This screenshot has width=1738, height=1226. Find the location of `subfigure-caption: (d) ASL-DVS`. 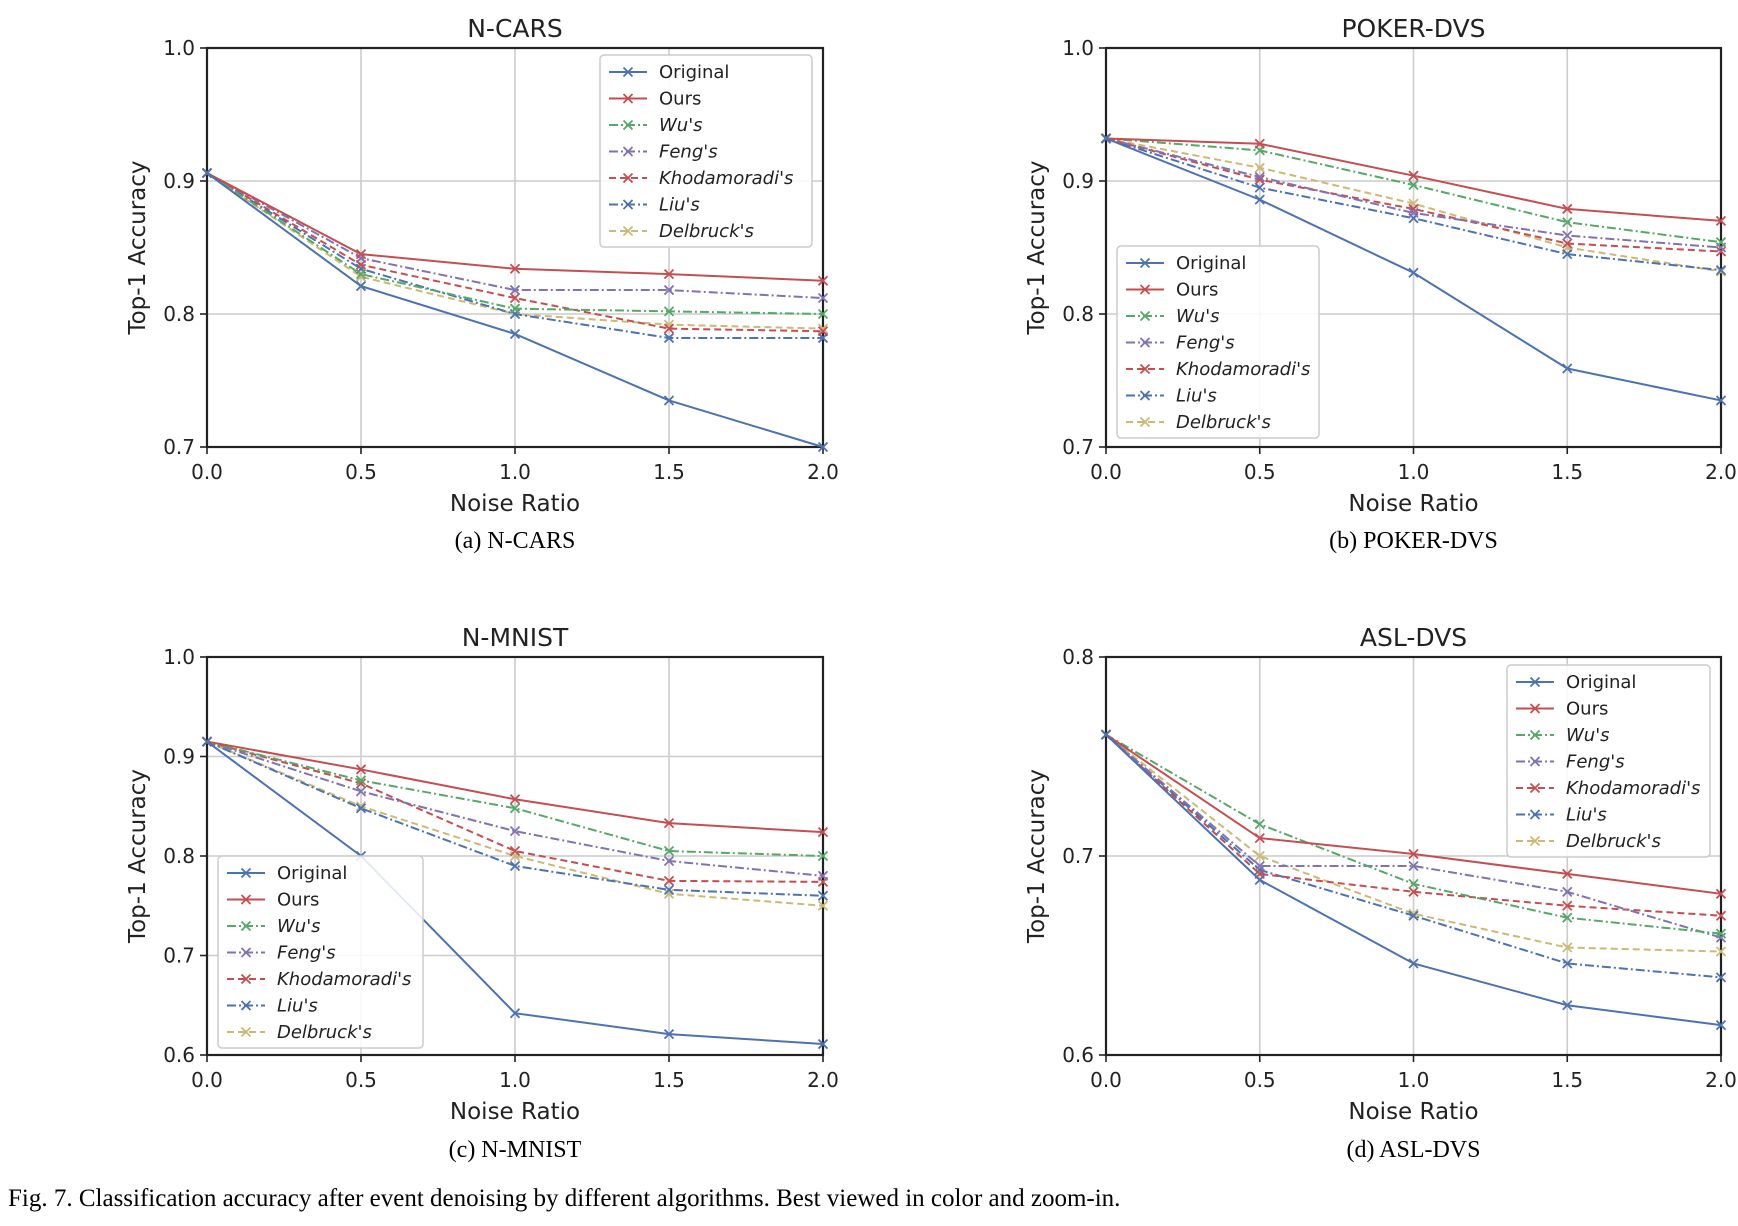

subfigure-caption: (d) ASL-DVS is located at coordinates (1413, 1150).